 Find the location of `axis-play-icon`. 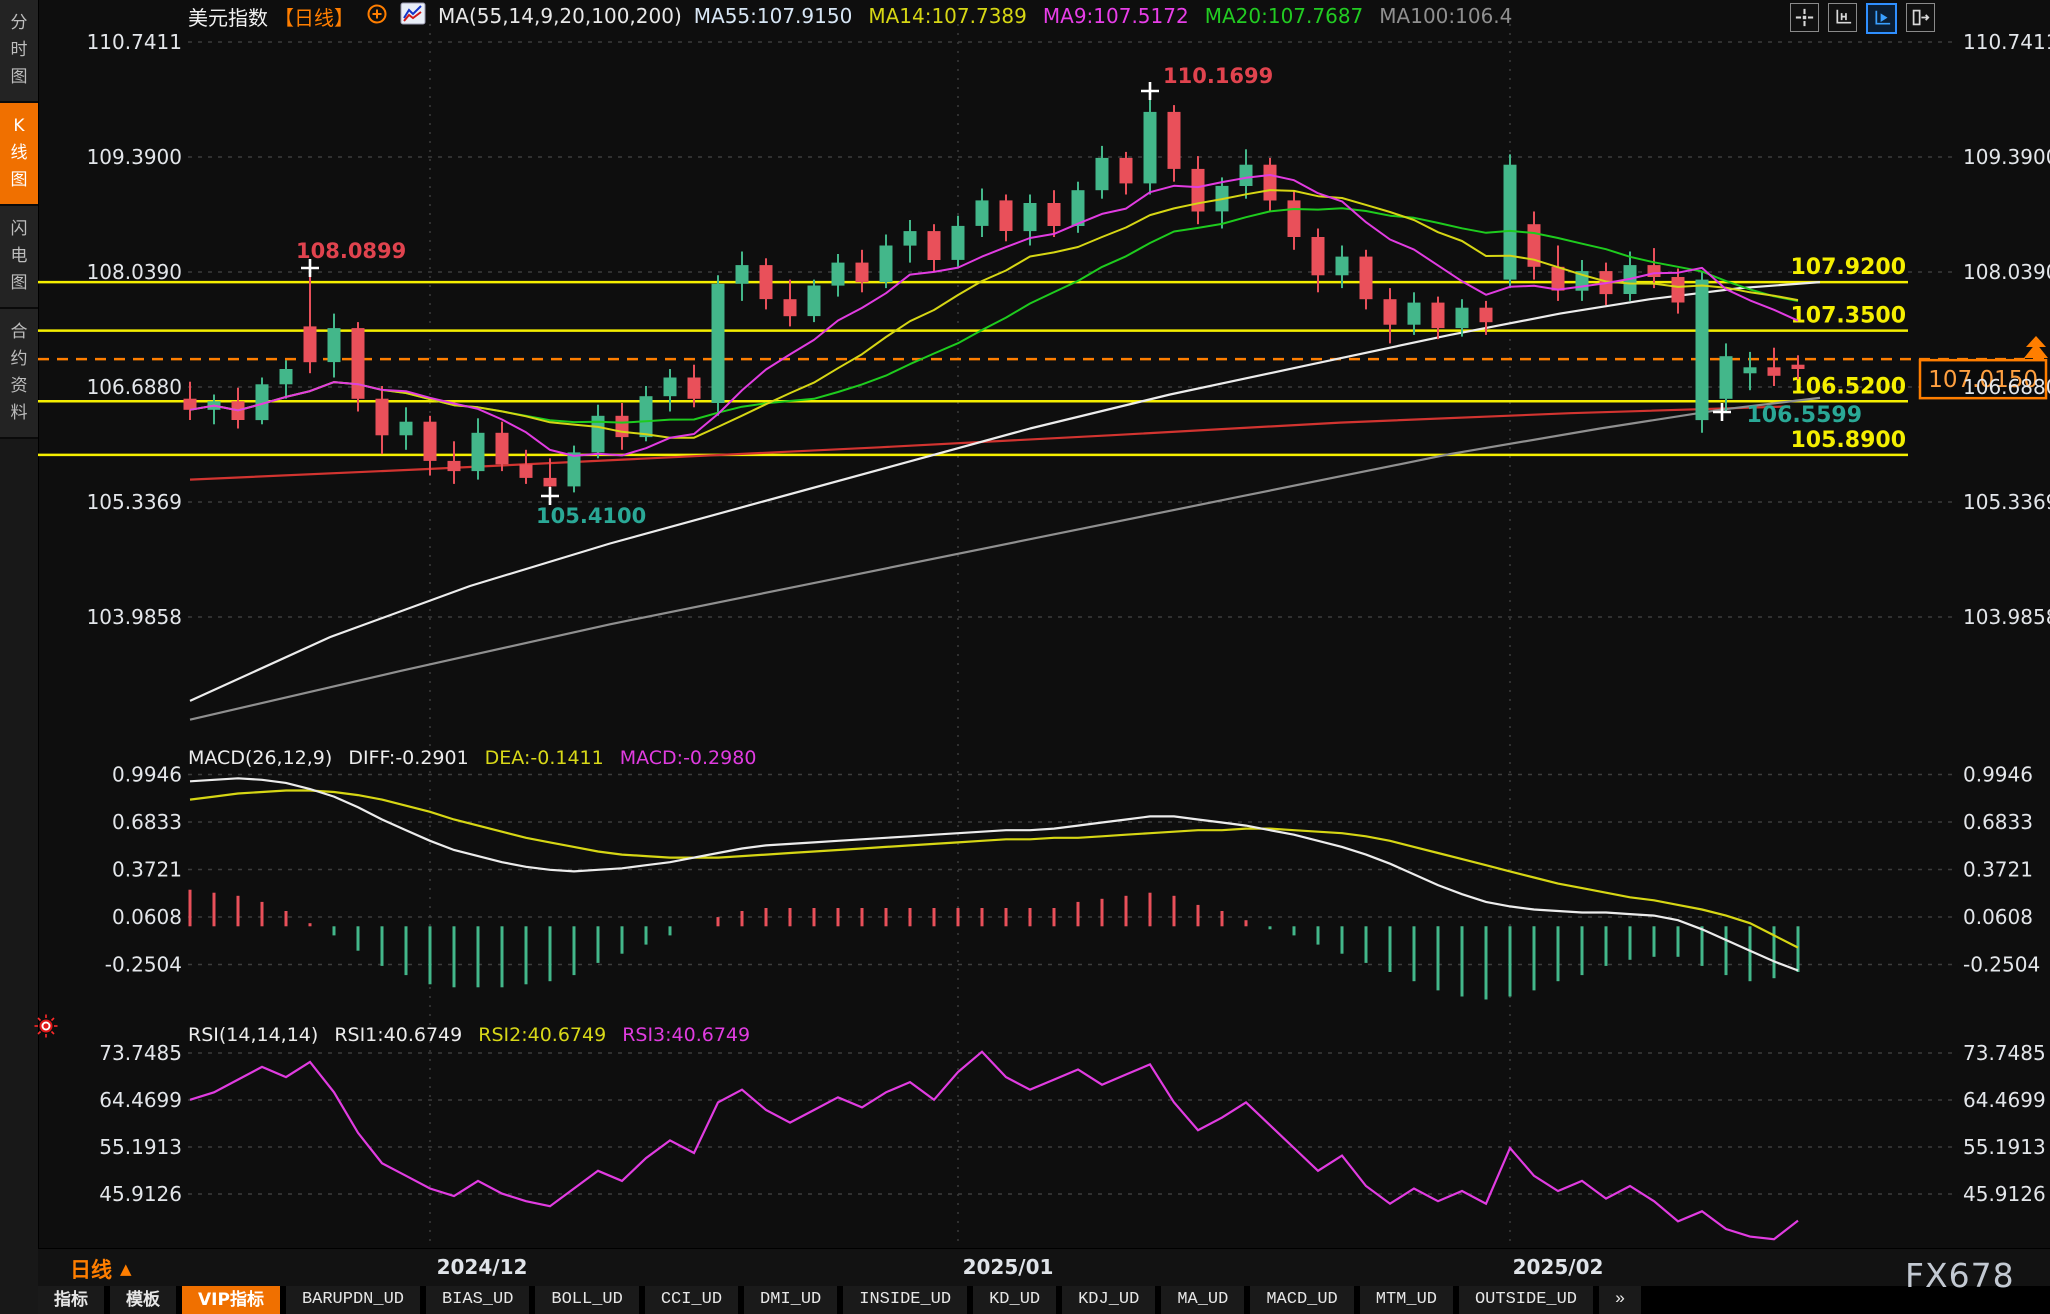

axis-play-icon is located at coordinates (1881, 18).